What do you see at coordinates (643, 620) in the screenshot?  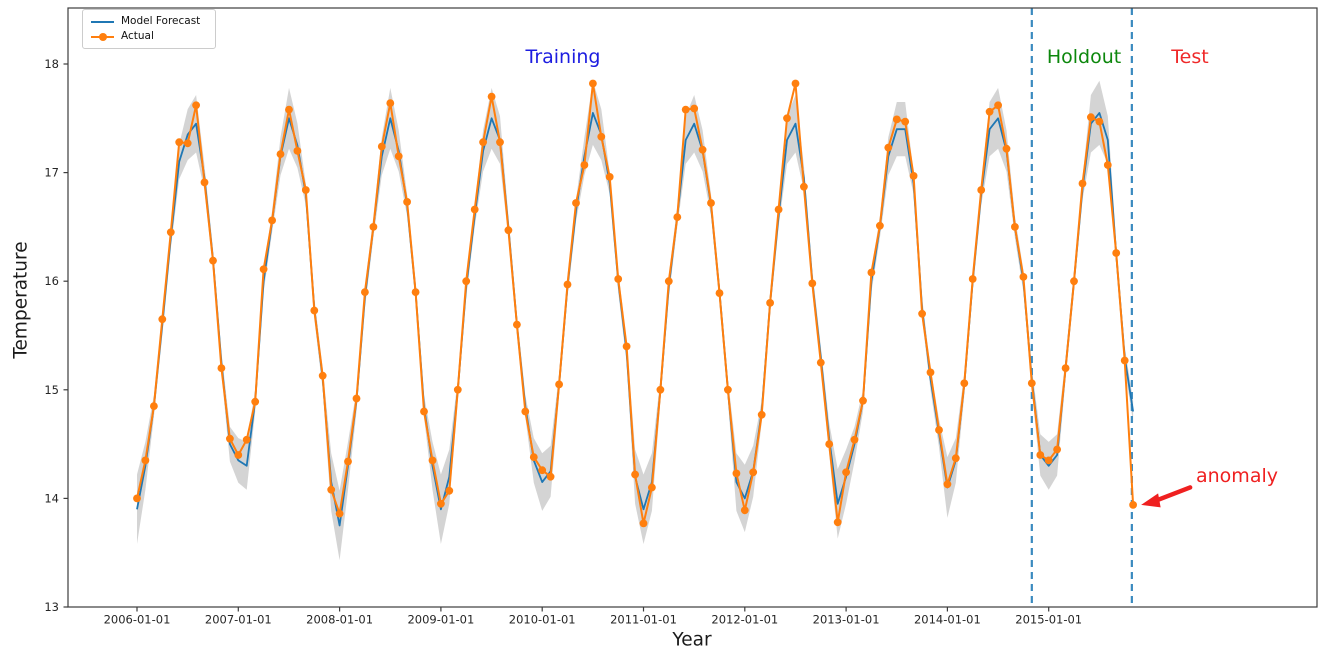 I see `x-tick-label: 2011-01-01` at bounding box center [643, 620].